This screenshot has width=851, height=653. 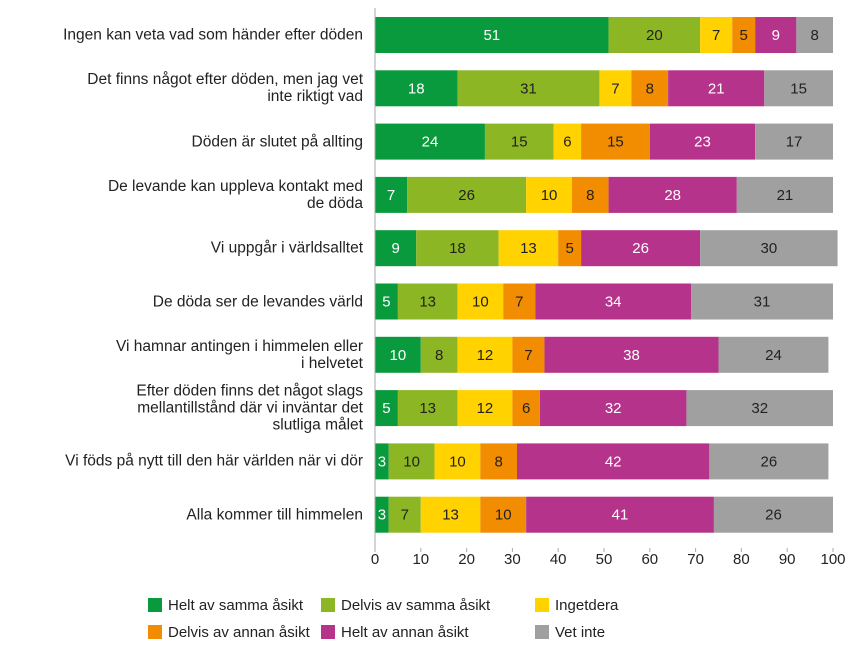 I want to click on legend-label: Helt av samma åsikt, so click(x=236, y=605).